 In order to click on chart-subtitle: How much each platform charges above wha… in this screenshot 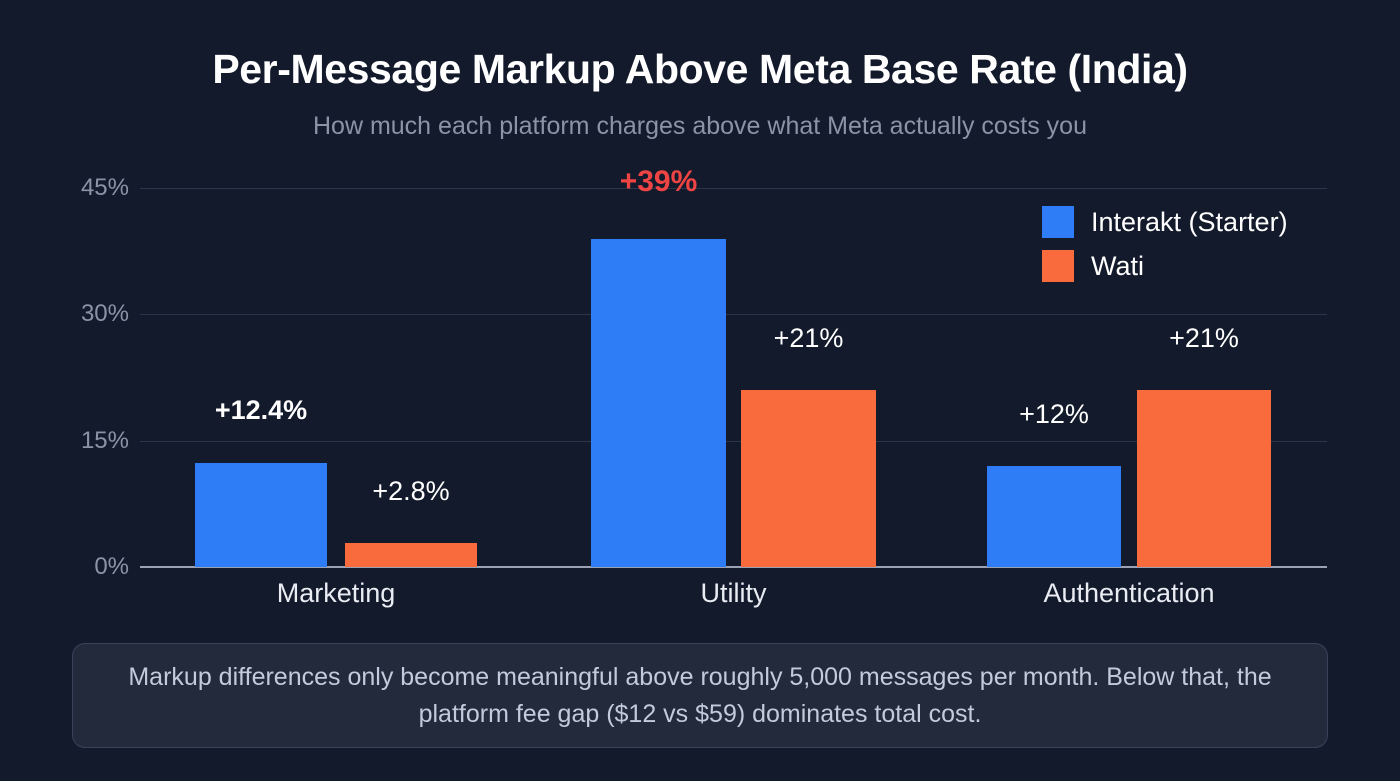, I will do `click(700, 126)`.